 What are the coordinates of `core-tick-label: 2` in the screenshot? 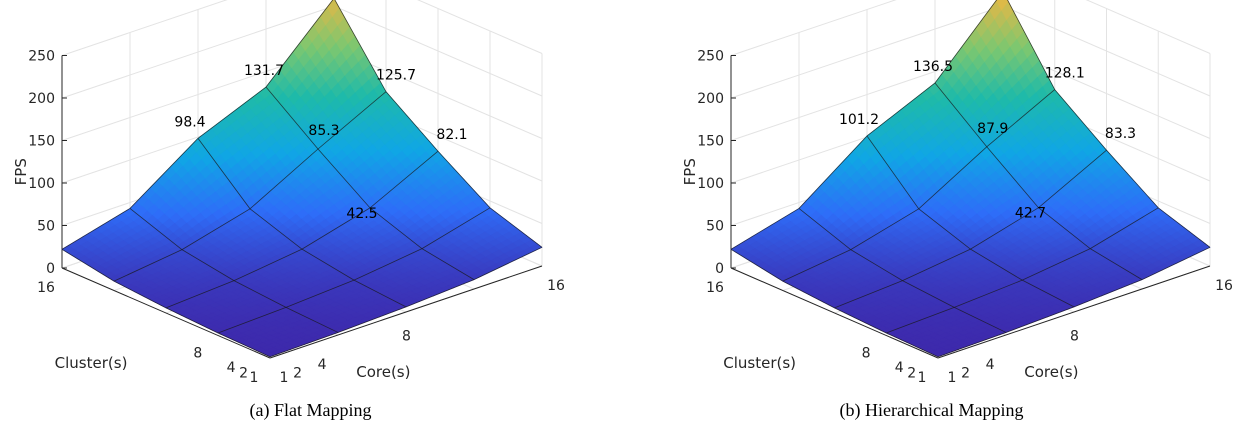 It's located at (965, 373).